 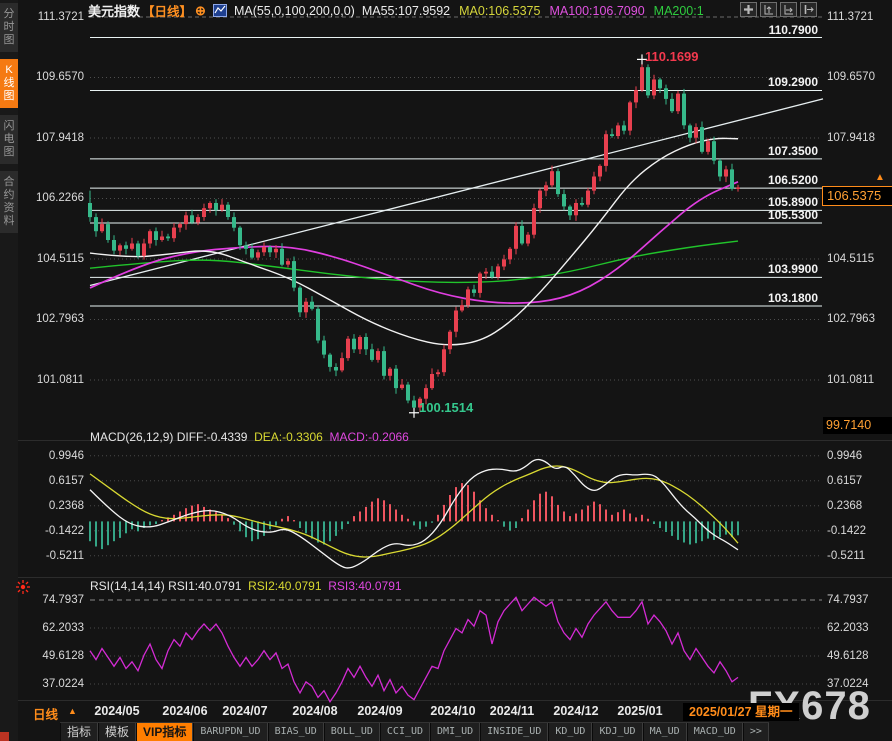 I want to click on scale-x-axis-icon, so click(x=788, y=9).